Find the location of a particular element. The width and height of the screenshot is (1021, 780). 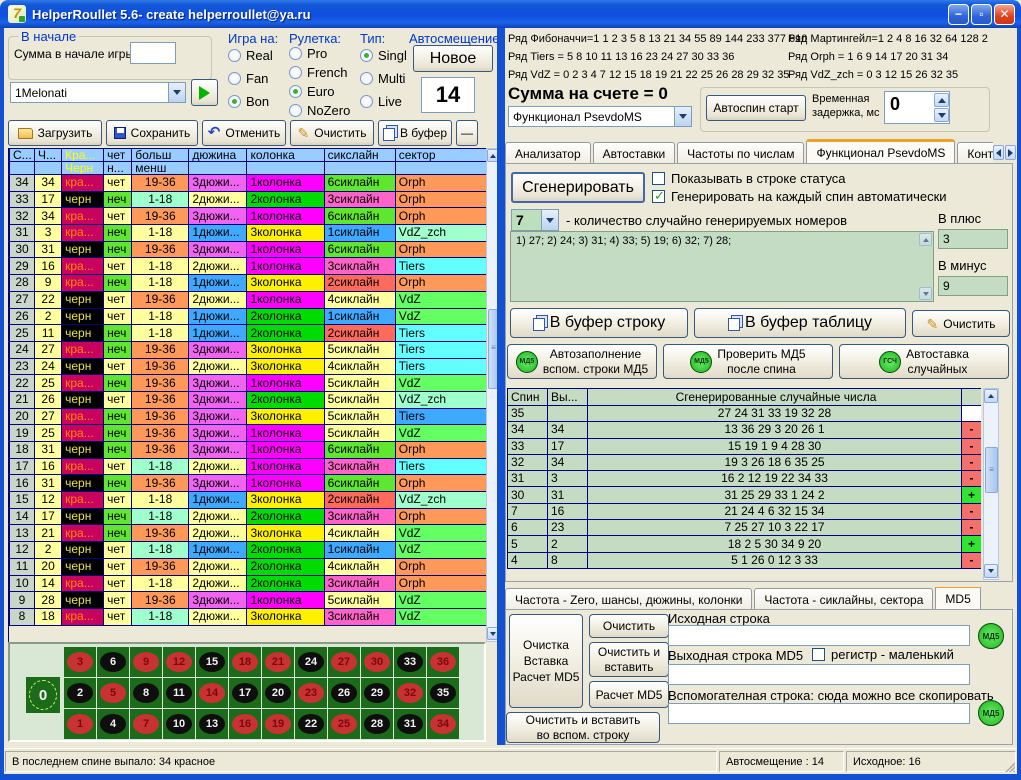

bet-number-24: 24 is located at coordinates (311, 662).